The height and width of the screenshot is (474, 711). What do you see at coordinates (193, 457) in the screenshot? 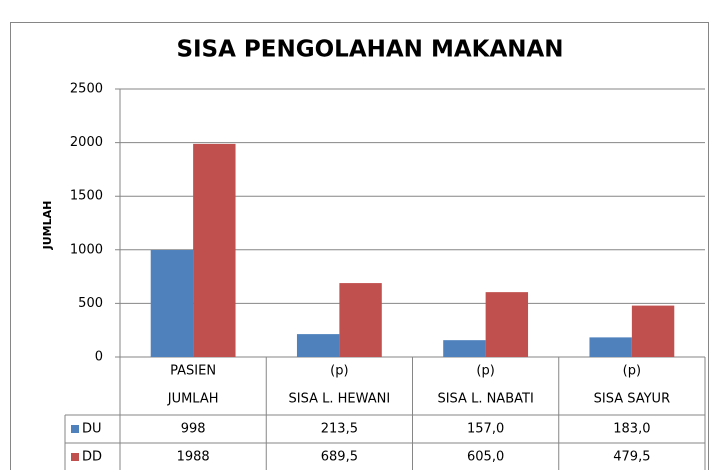
I see `table-value: 1988` at bounding box center [193, 457].